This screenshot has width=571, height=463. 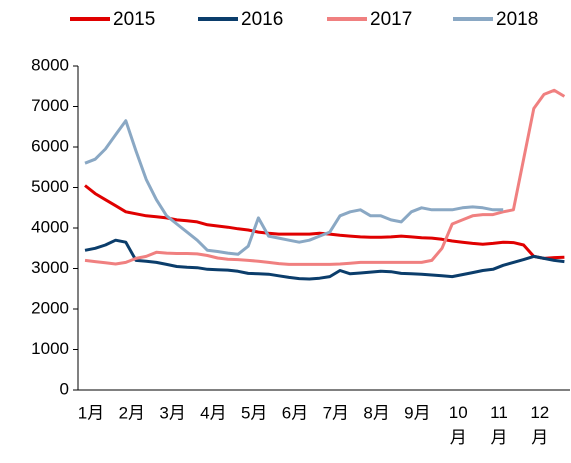 What do you see at coordinates (262, 19) in the screenshot?
I see `legend-label: 2016` at bounding box center [262, 19].